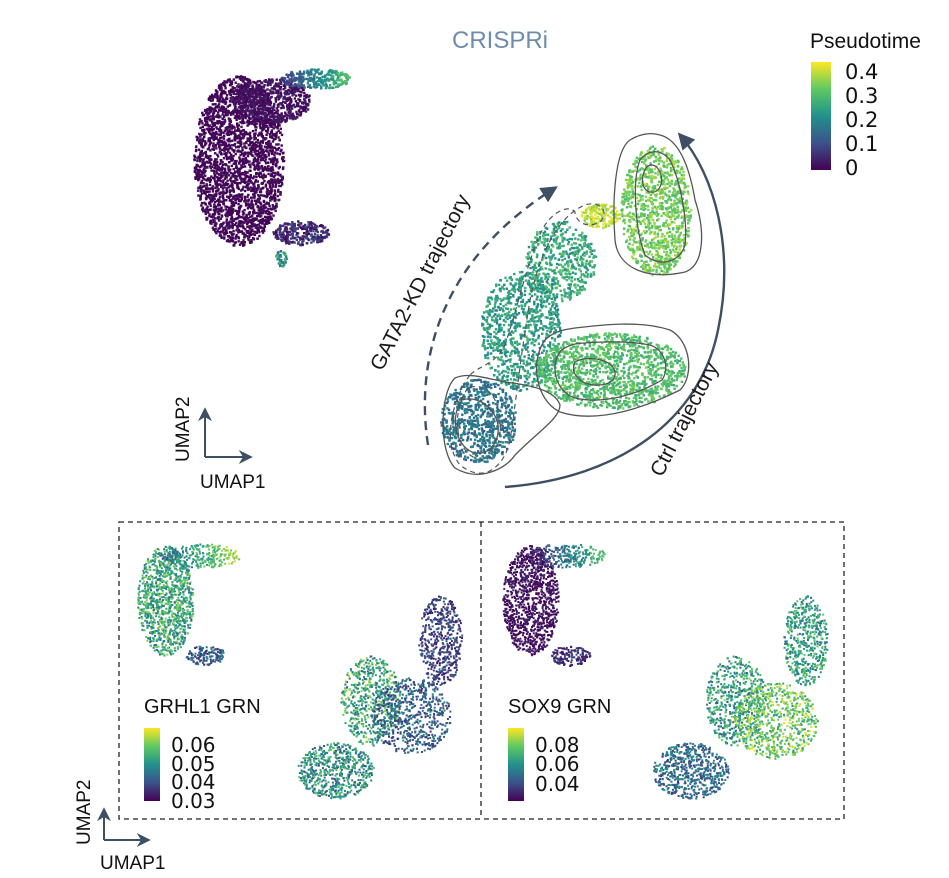 This screenshot has width=949, height=878. Describe the element at coordinates (821, 116) in the screenshot. I see `pseudotime-colorbar` at that location.